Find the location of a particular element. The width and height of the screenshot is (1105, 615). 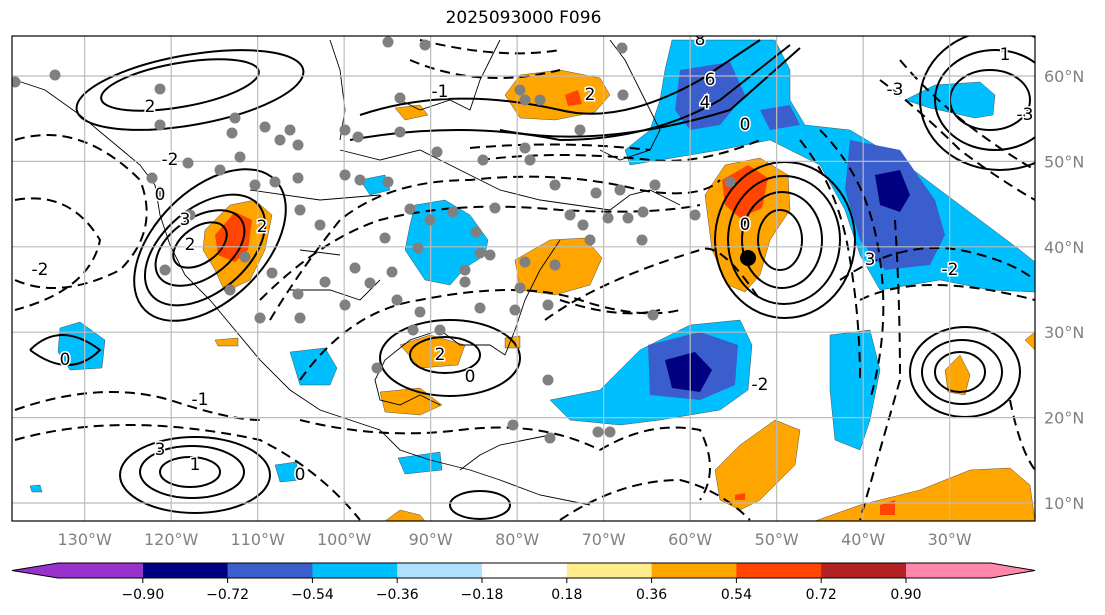

colorbar-tick-label: −0.36 is located at coordinates (397, 595).